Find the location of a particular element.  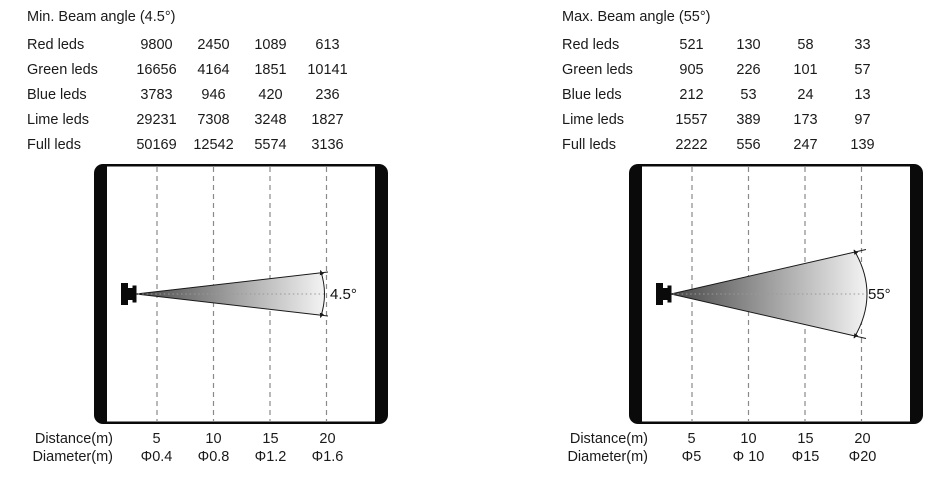

lux-value: 7308 is located at coordinates (213, 120).